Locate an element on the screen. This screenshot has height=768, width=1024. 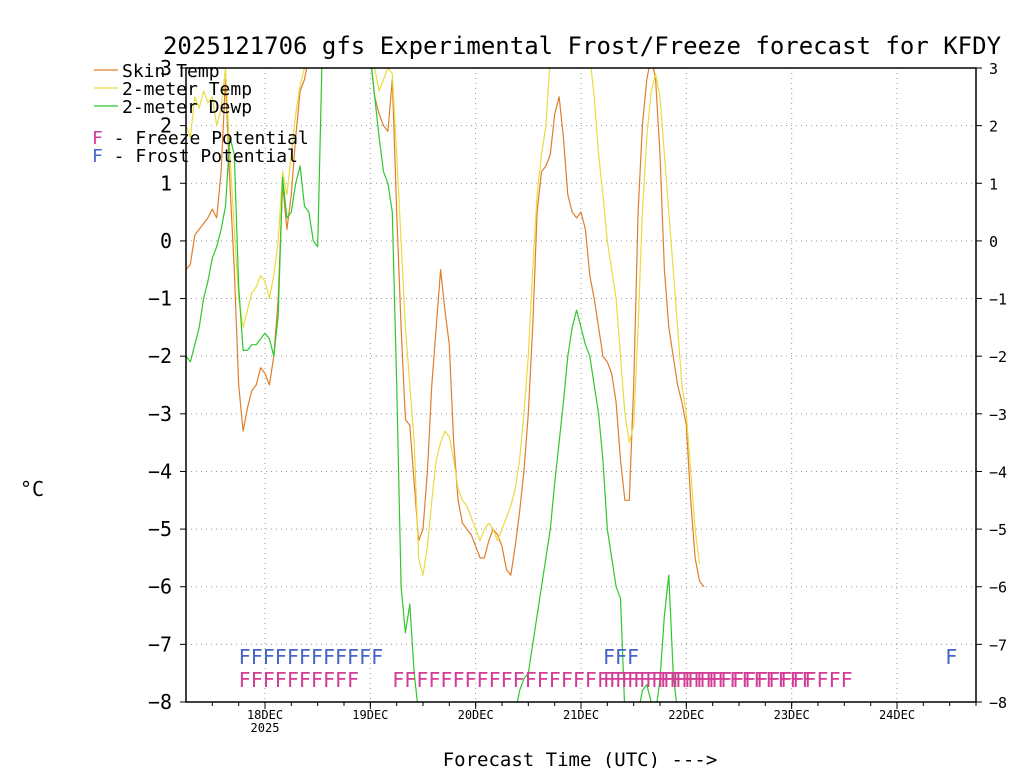
legend-entry: 2-meter Dewp is located at coordinates (187, 107).